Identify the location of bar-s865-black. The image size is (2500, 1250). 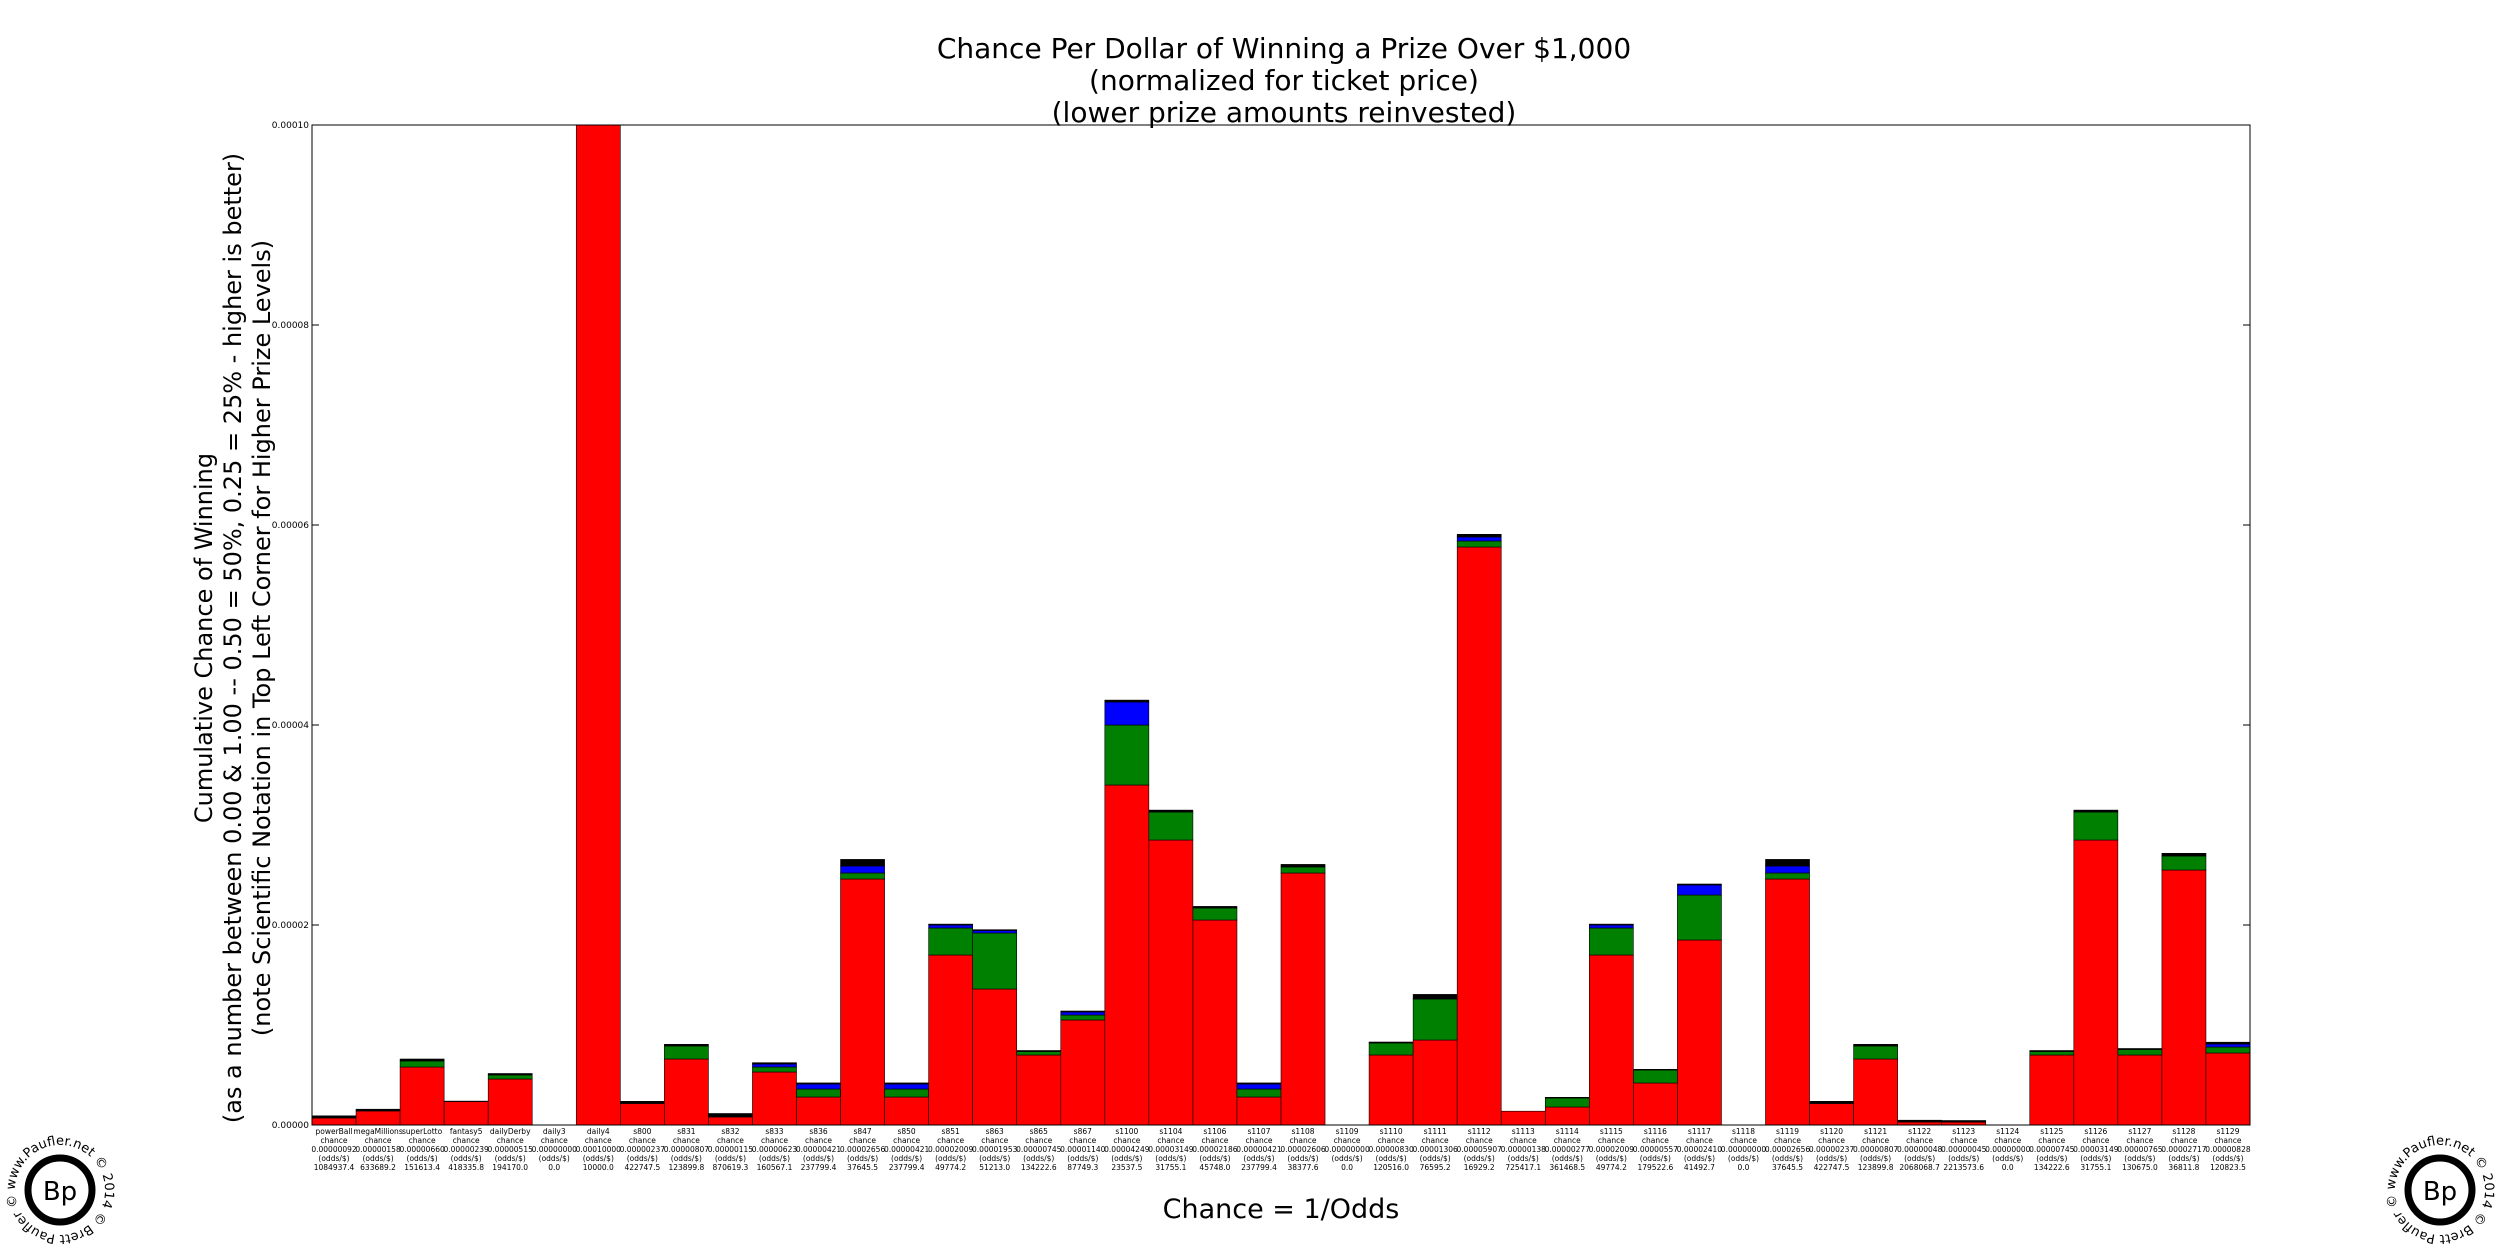
(1039, 1051).